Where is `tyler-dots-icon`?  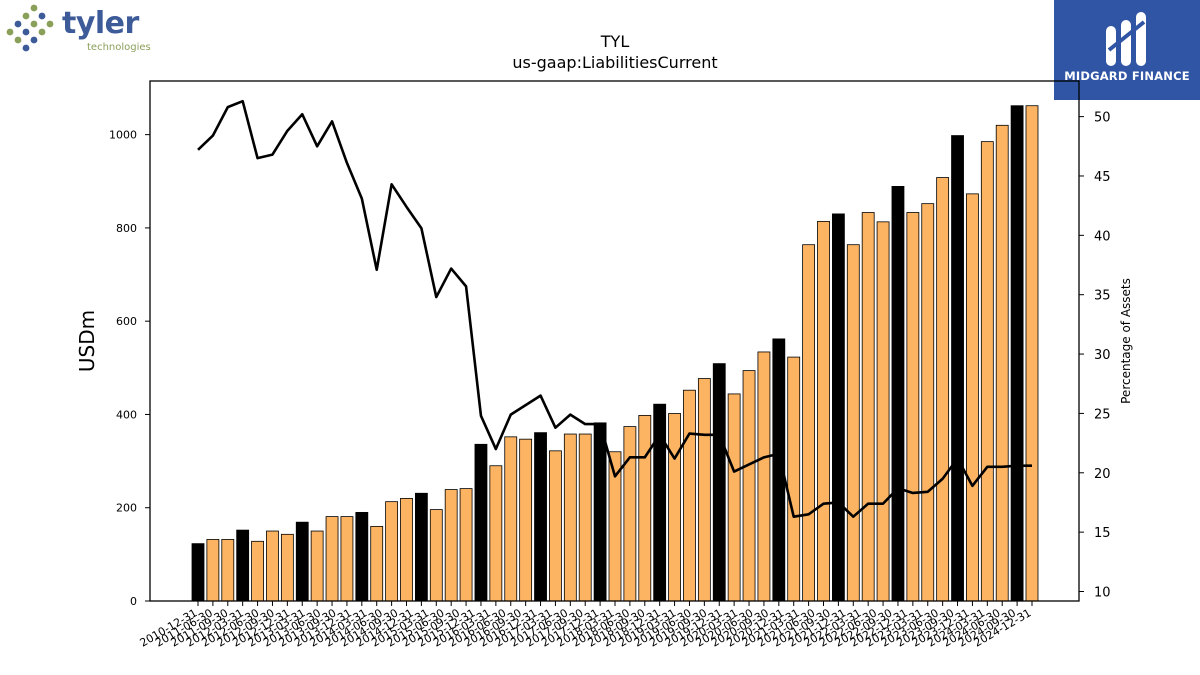 tyler-dots-icon is located at coordinates (30, 28).